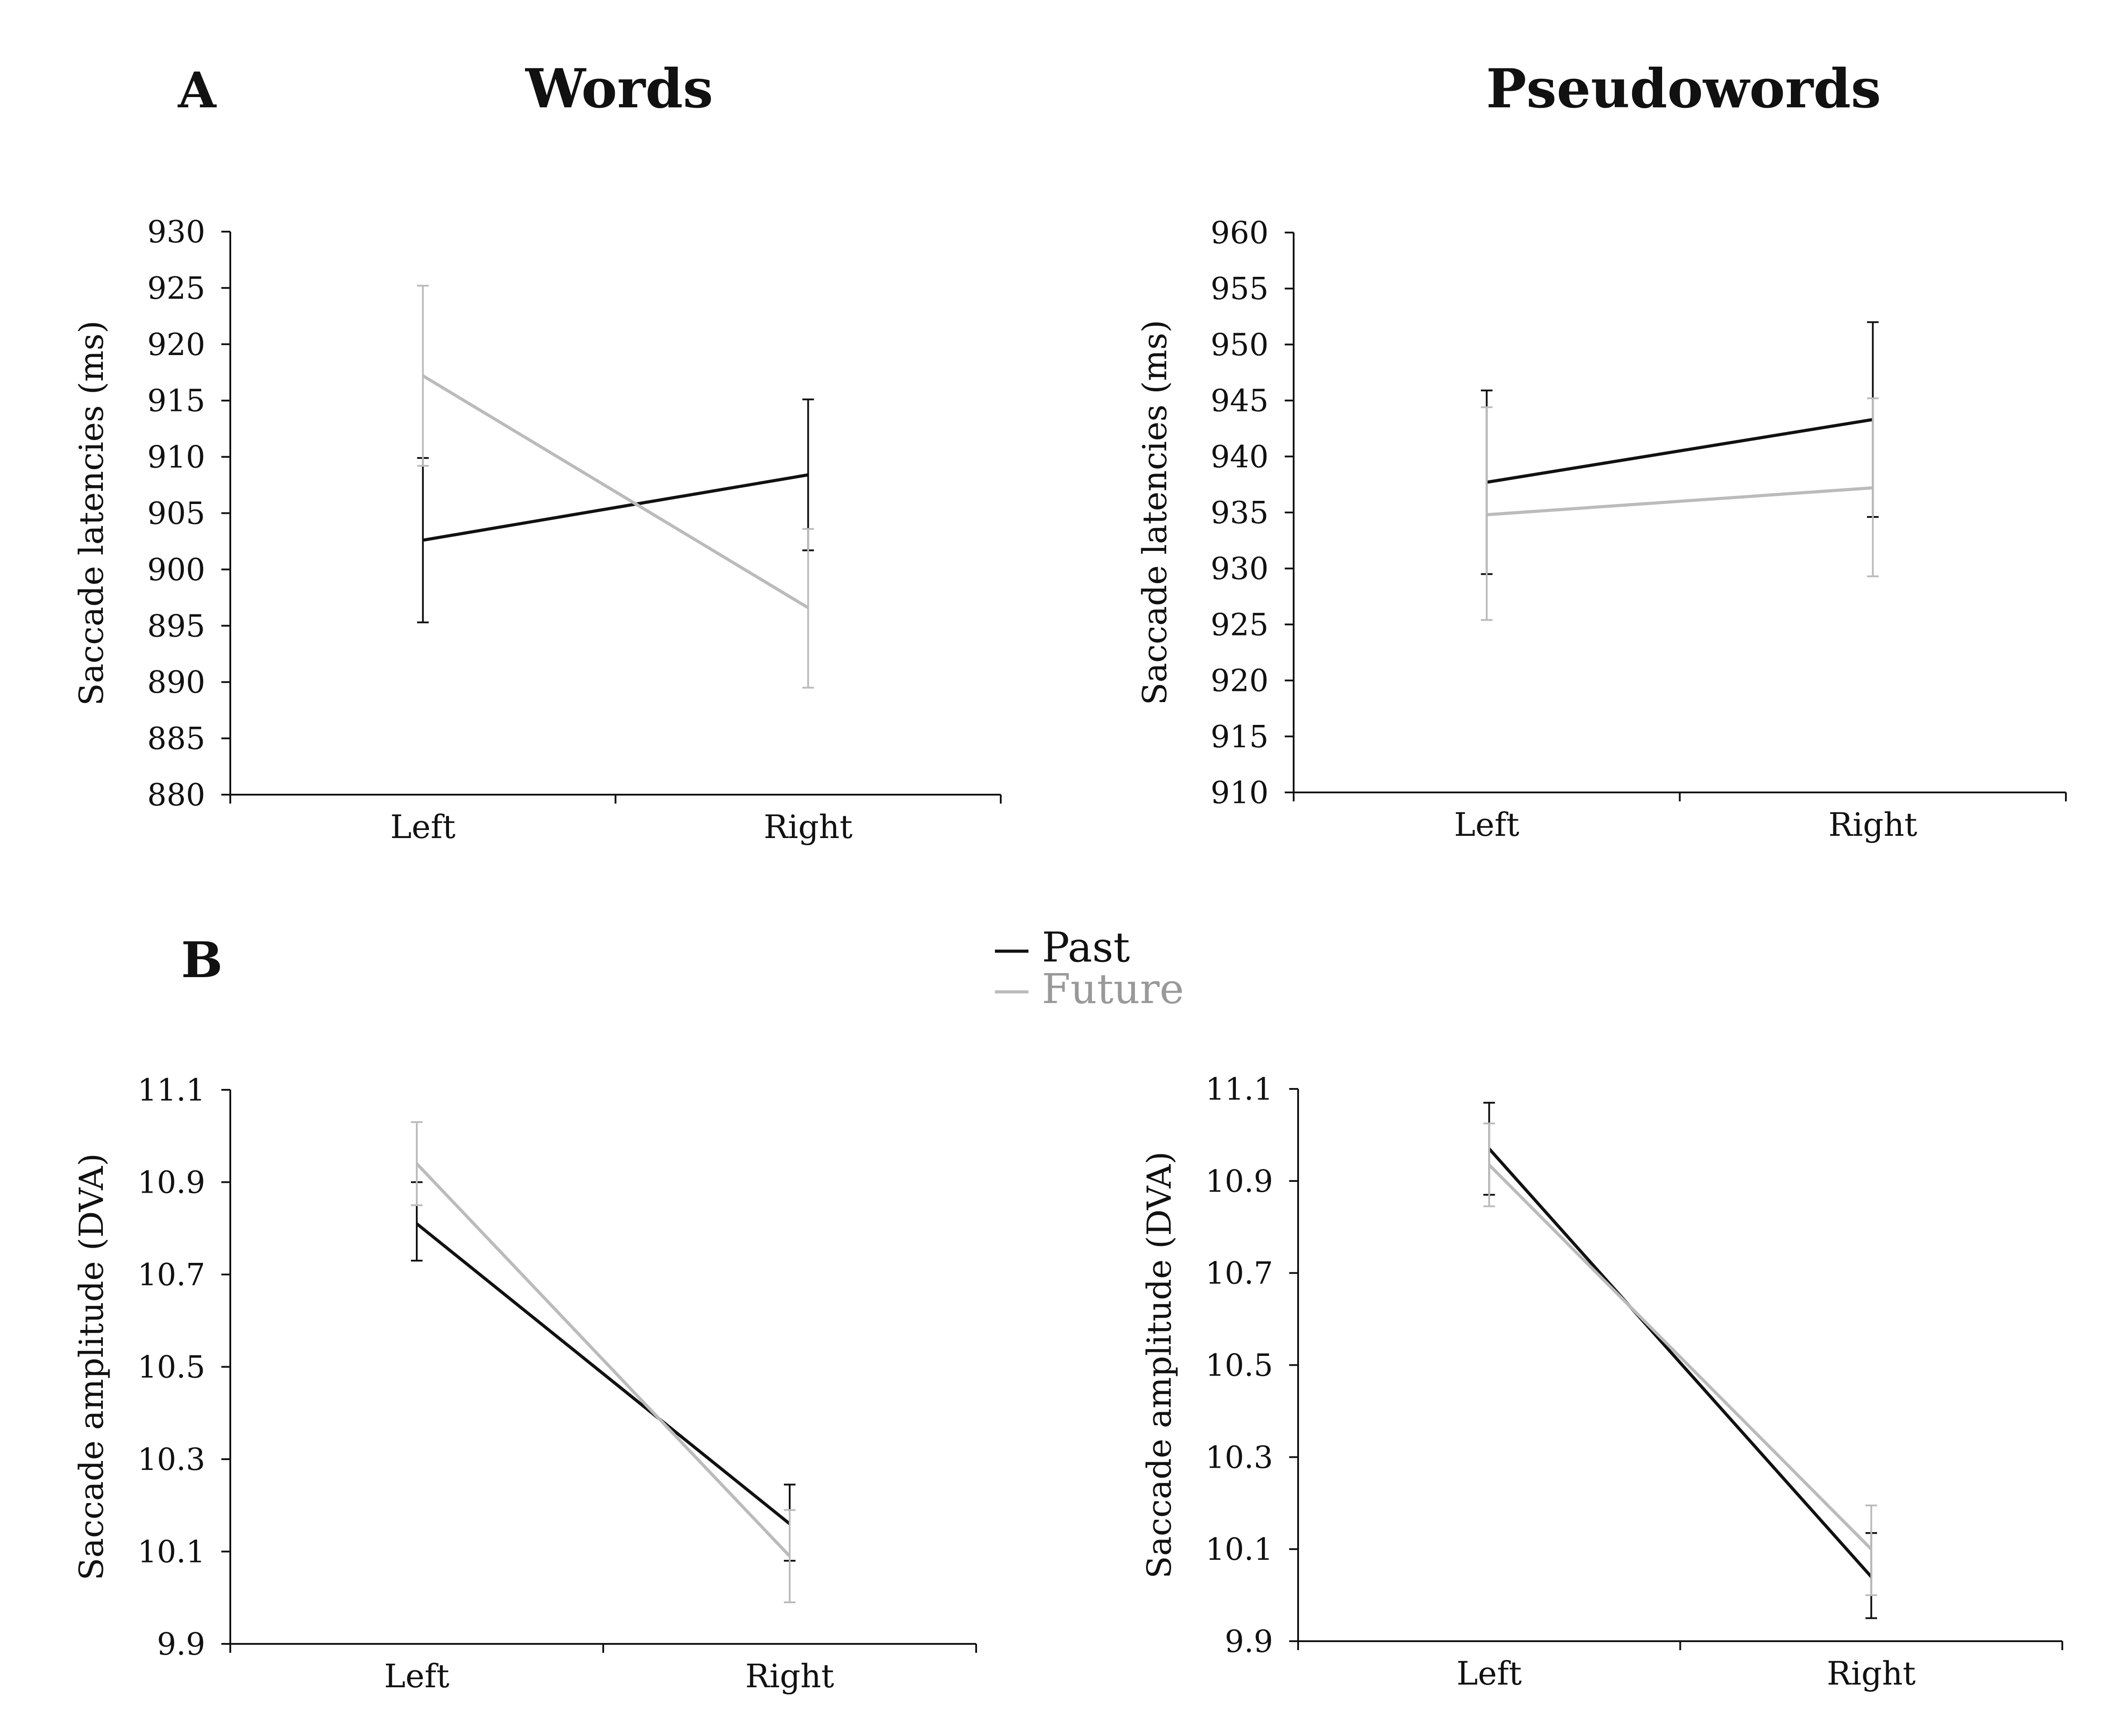  What do you see at coordinates (1683, 88) in the screenshot?
I see `column-title-pseudowords: Pseudowords` at bounding box center [1683, 88].